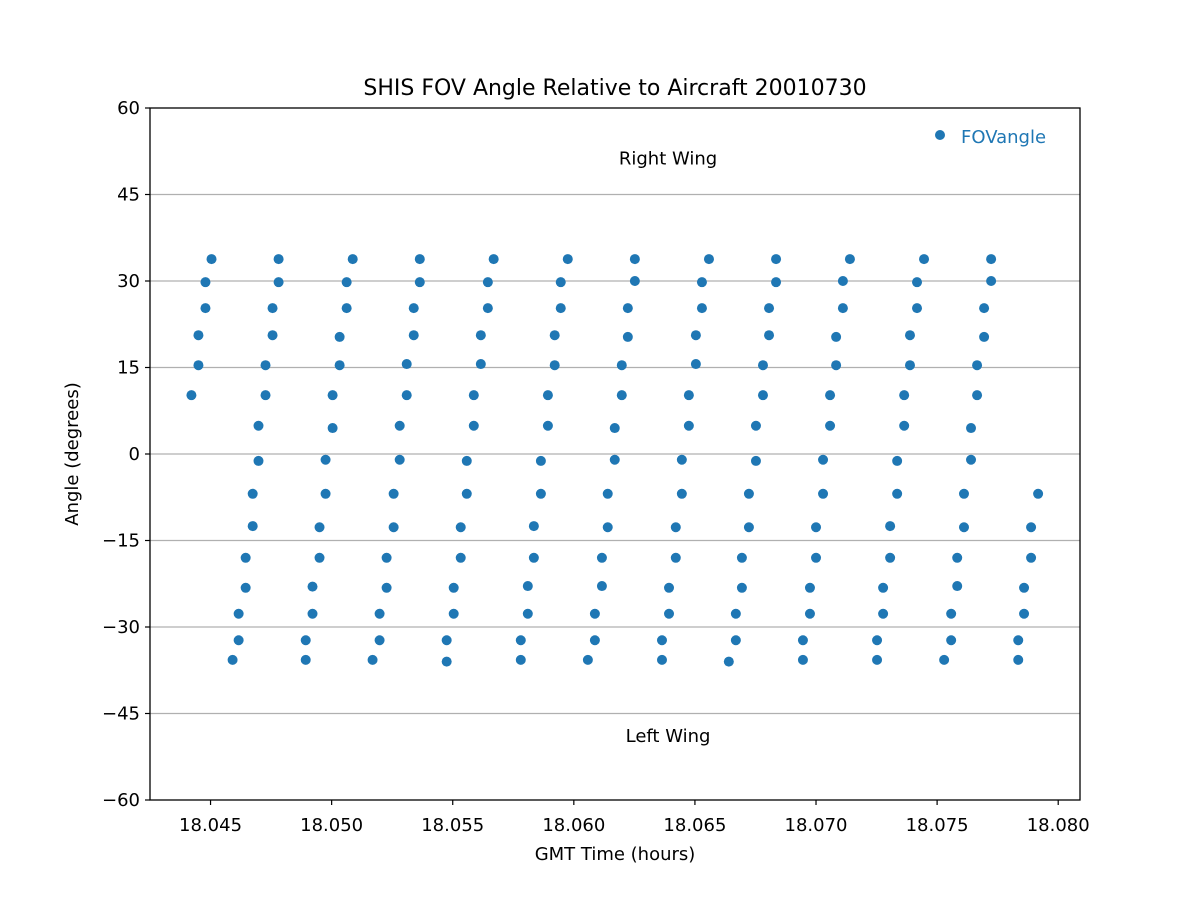 This screenshot has height=904, width=1200. What do you see at coordinates (1003, 137) in the screenshot?
I see `legend-label: FOVangle` at bounding box center [1003, 137].